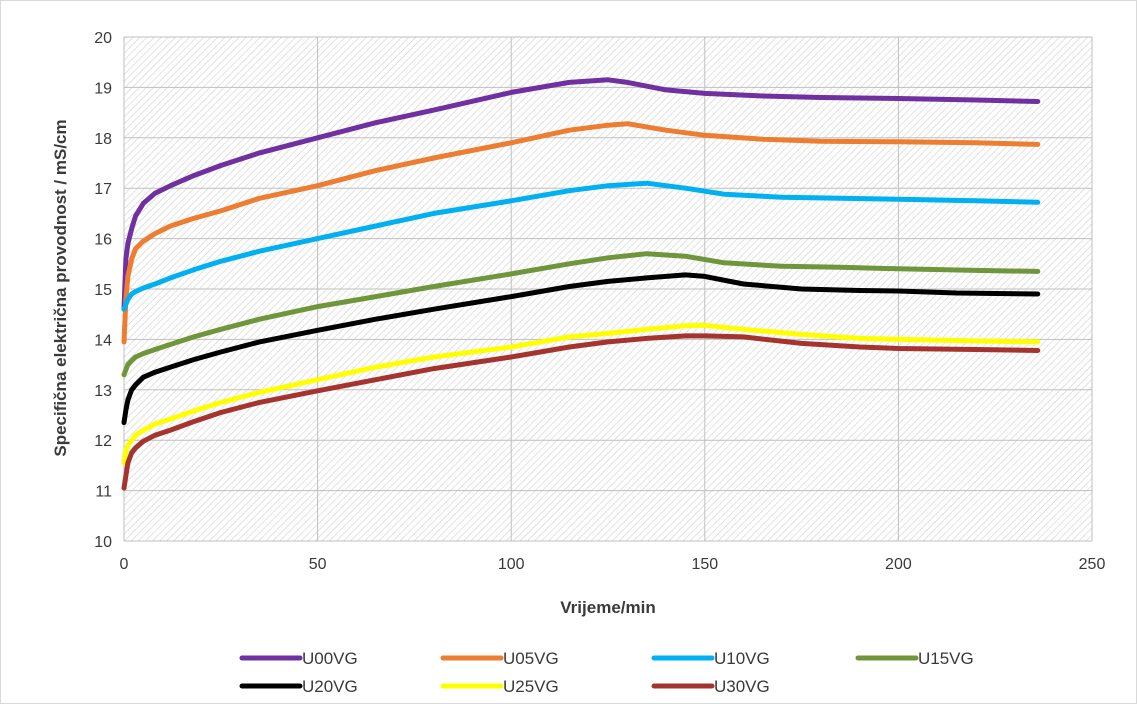  I want to click on y-tick-label: 11, so click(103, 492).